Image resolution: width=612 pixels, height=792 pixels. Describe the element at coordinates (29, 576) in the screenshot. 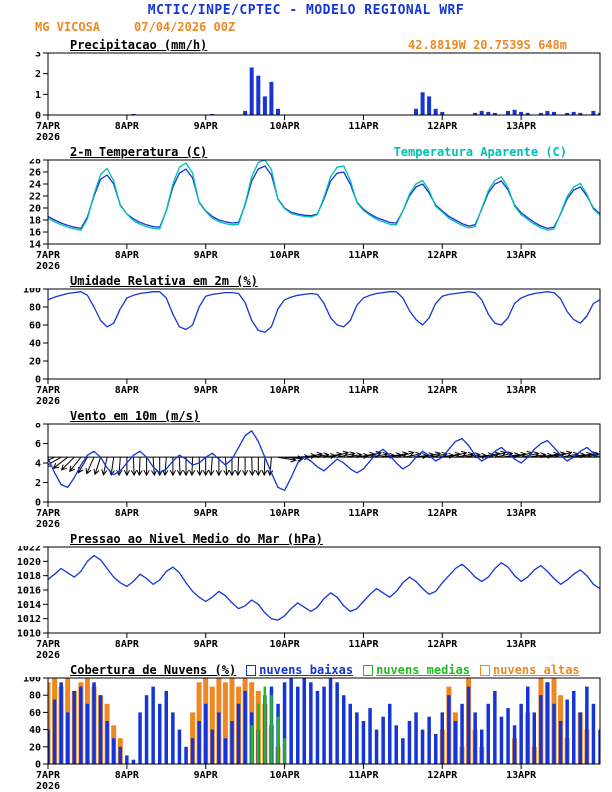

I see `svg-text: 1018` at that location.